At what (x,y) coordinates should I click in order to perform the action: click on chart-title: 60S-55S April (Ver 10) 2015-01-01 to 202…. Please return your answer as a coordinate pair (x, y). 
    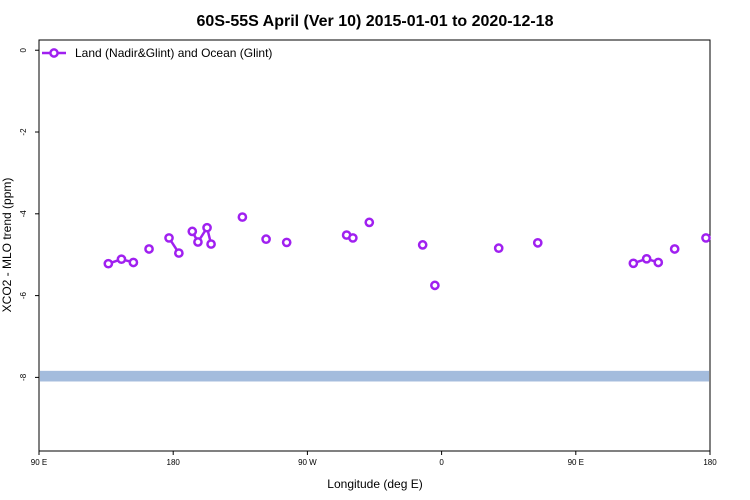
    Looking at the image, I should click on (375, 21).